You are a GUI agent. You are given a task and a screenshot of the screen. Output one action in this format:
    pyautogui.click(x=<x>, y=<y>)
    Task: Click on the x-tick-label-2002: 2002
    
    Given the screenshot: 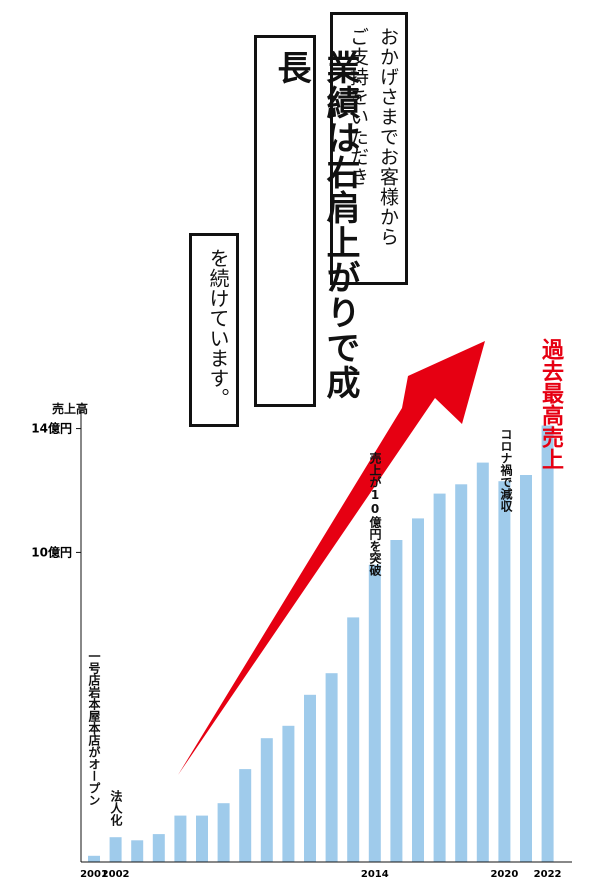 What is the action you would take?
    pyautogui.click(x=116, y=874)
    